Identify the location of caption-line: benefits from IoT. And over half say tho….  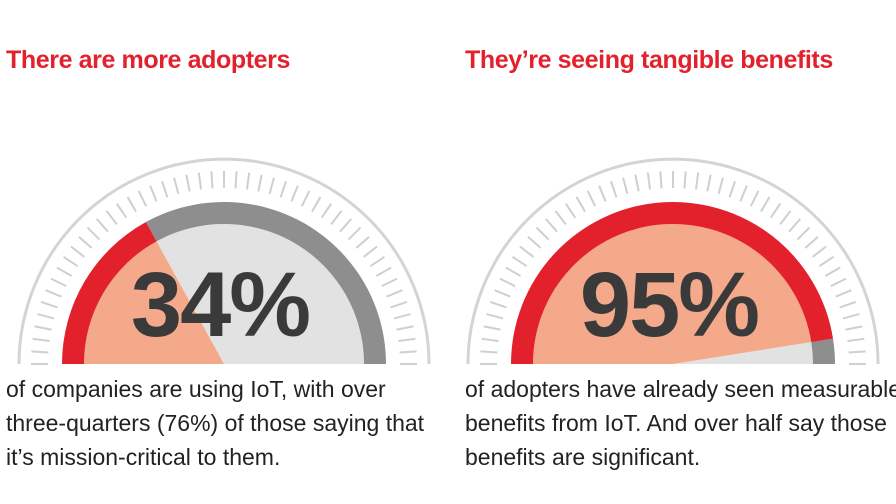
(676, 423).